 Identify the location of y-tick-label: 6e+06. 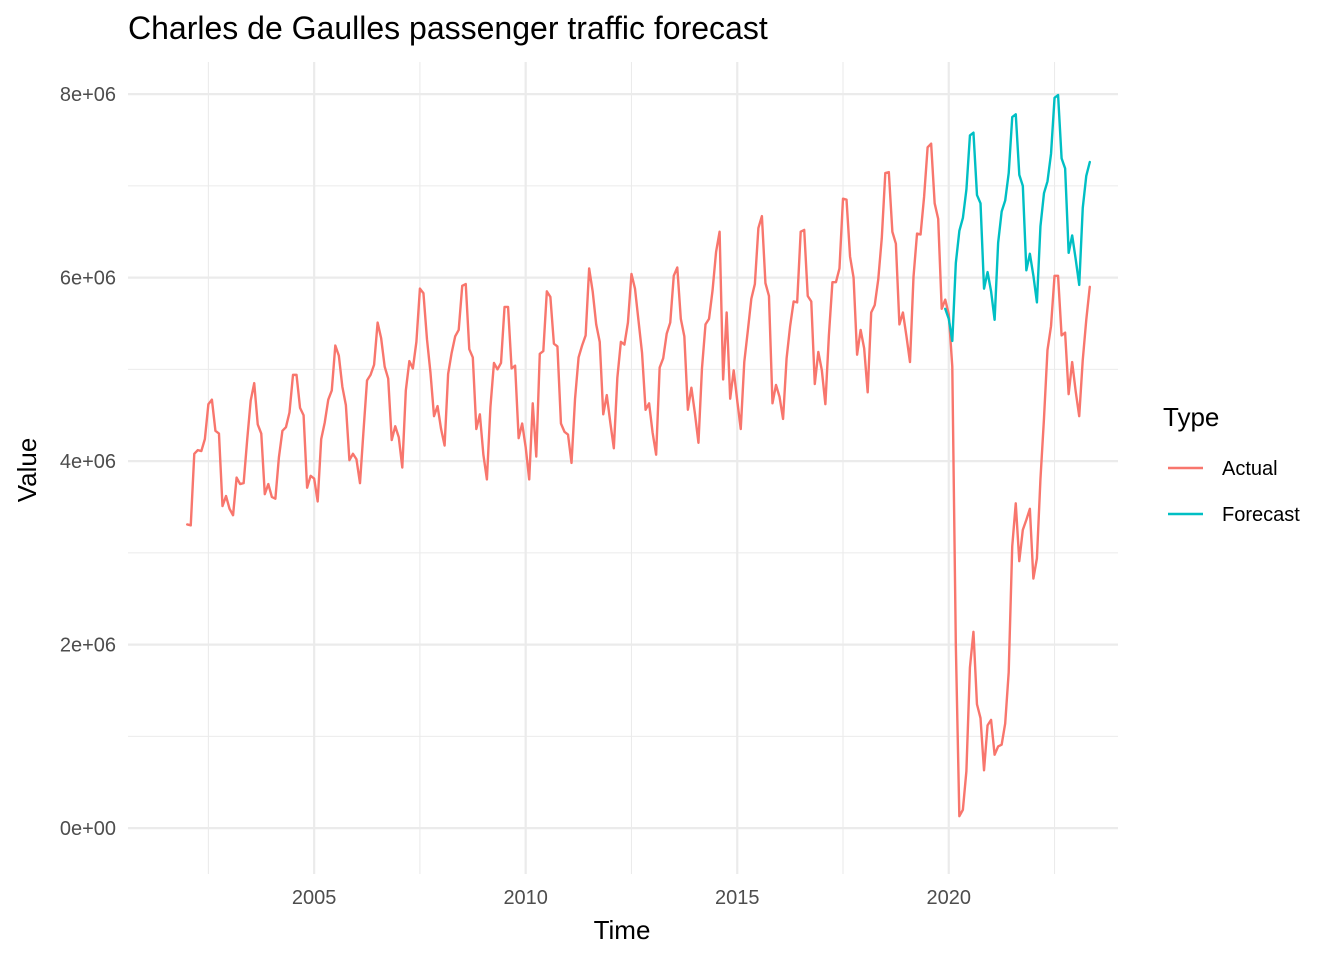
(88, 279).